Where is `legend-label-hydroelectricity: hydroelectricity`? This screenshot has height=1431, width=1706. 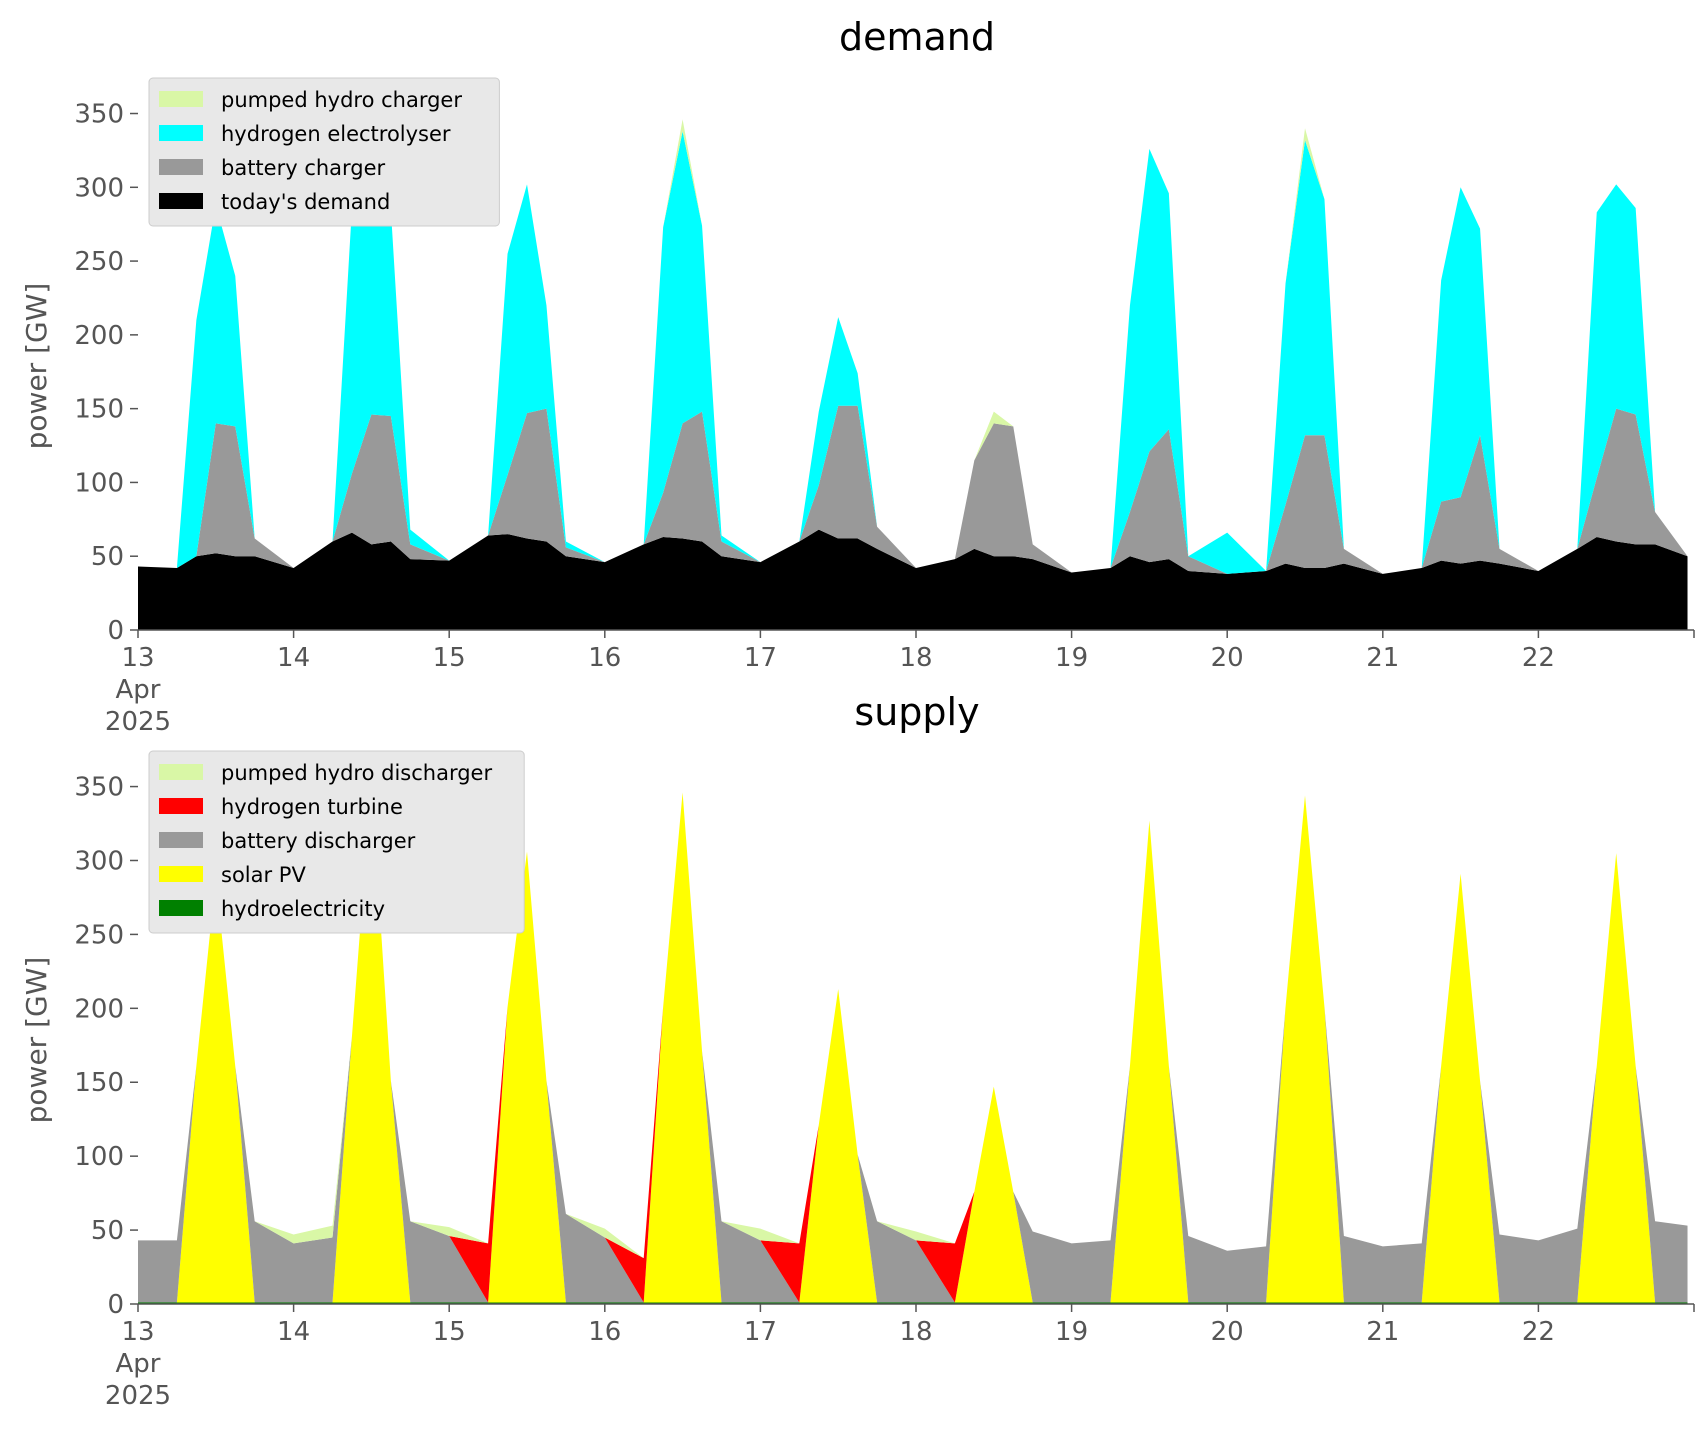
legend-label-hydroelectricity: hydroelectricity is located at coordinates (303, 909).